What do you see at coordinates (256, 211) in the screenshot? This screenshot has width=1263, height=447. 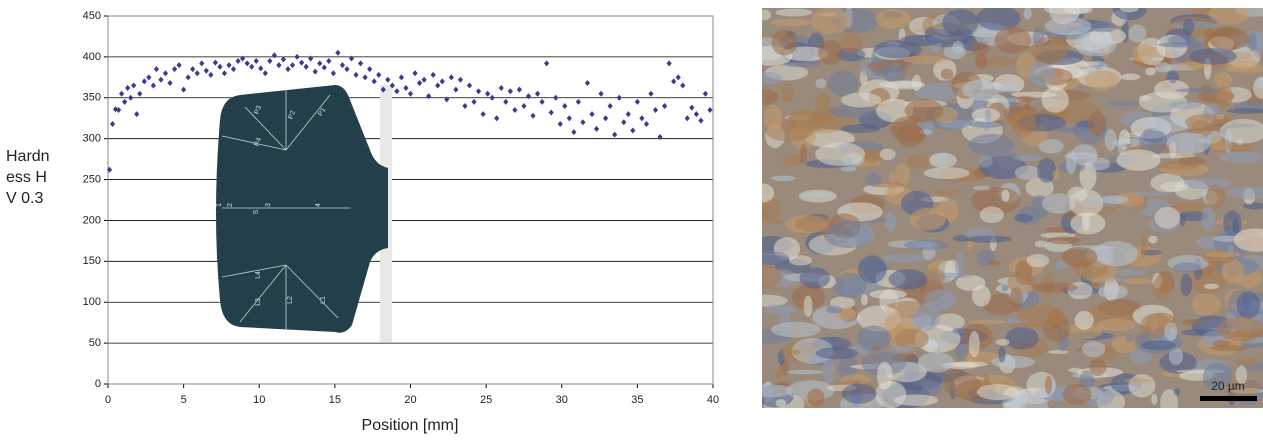 I see `inset-label: S` at bounding box center [256, 211].